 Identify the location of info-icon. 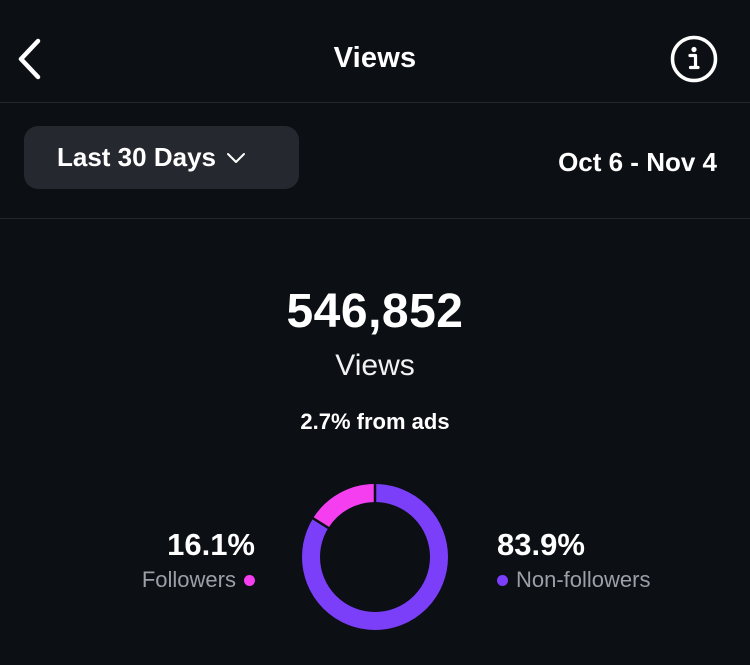
(694, 59).